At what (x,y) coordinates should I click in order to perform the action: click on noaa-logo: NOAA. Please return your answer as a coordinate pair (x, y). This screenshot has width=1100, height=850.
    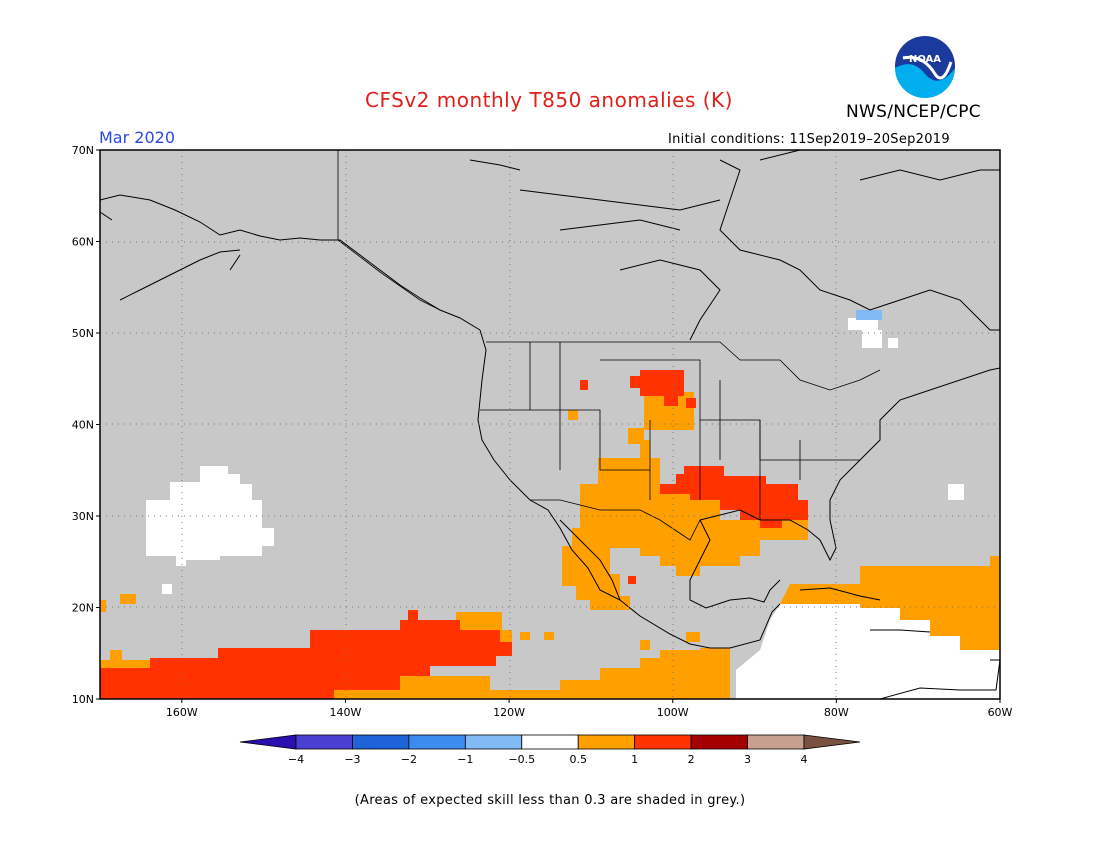
    Looking at the image, I should click on (925, 67).